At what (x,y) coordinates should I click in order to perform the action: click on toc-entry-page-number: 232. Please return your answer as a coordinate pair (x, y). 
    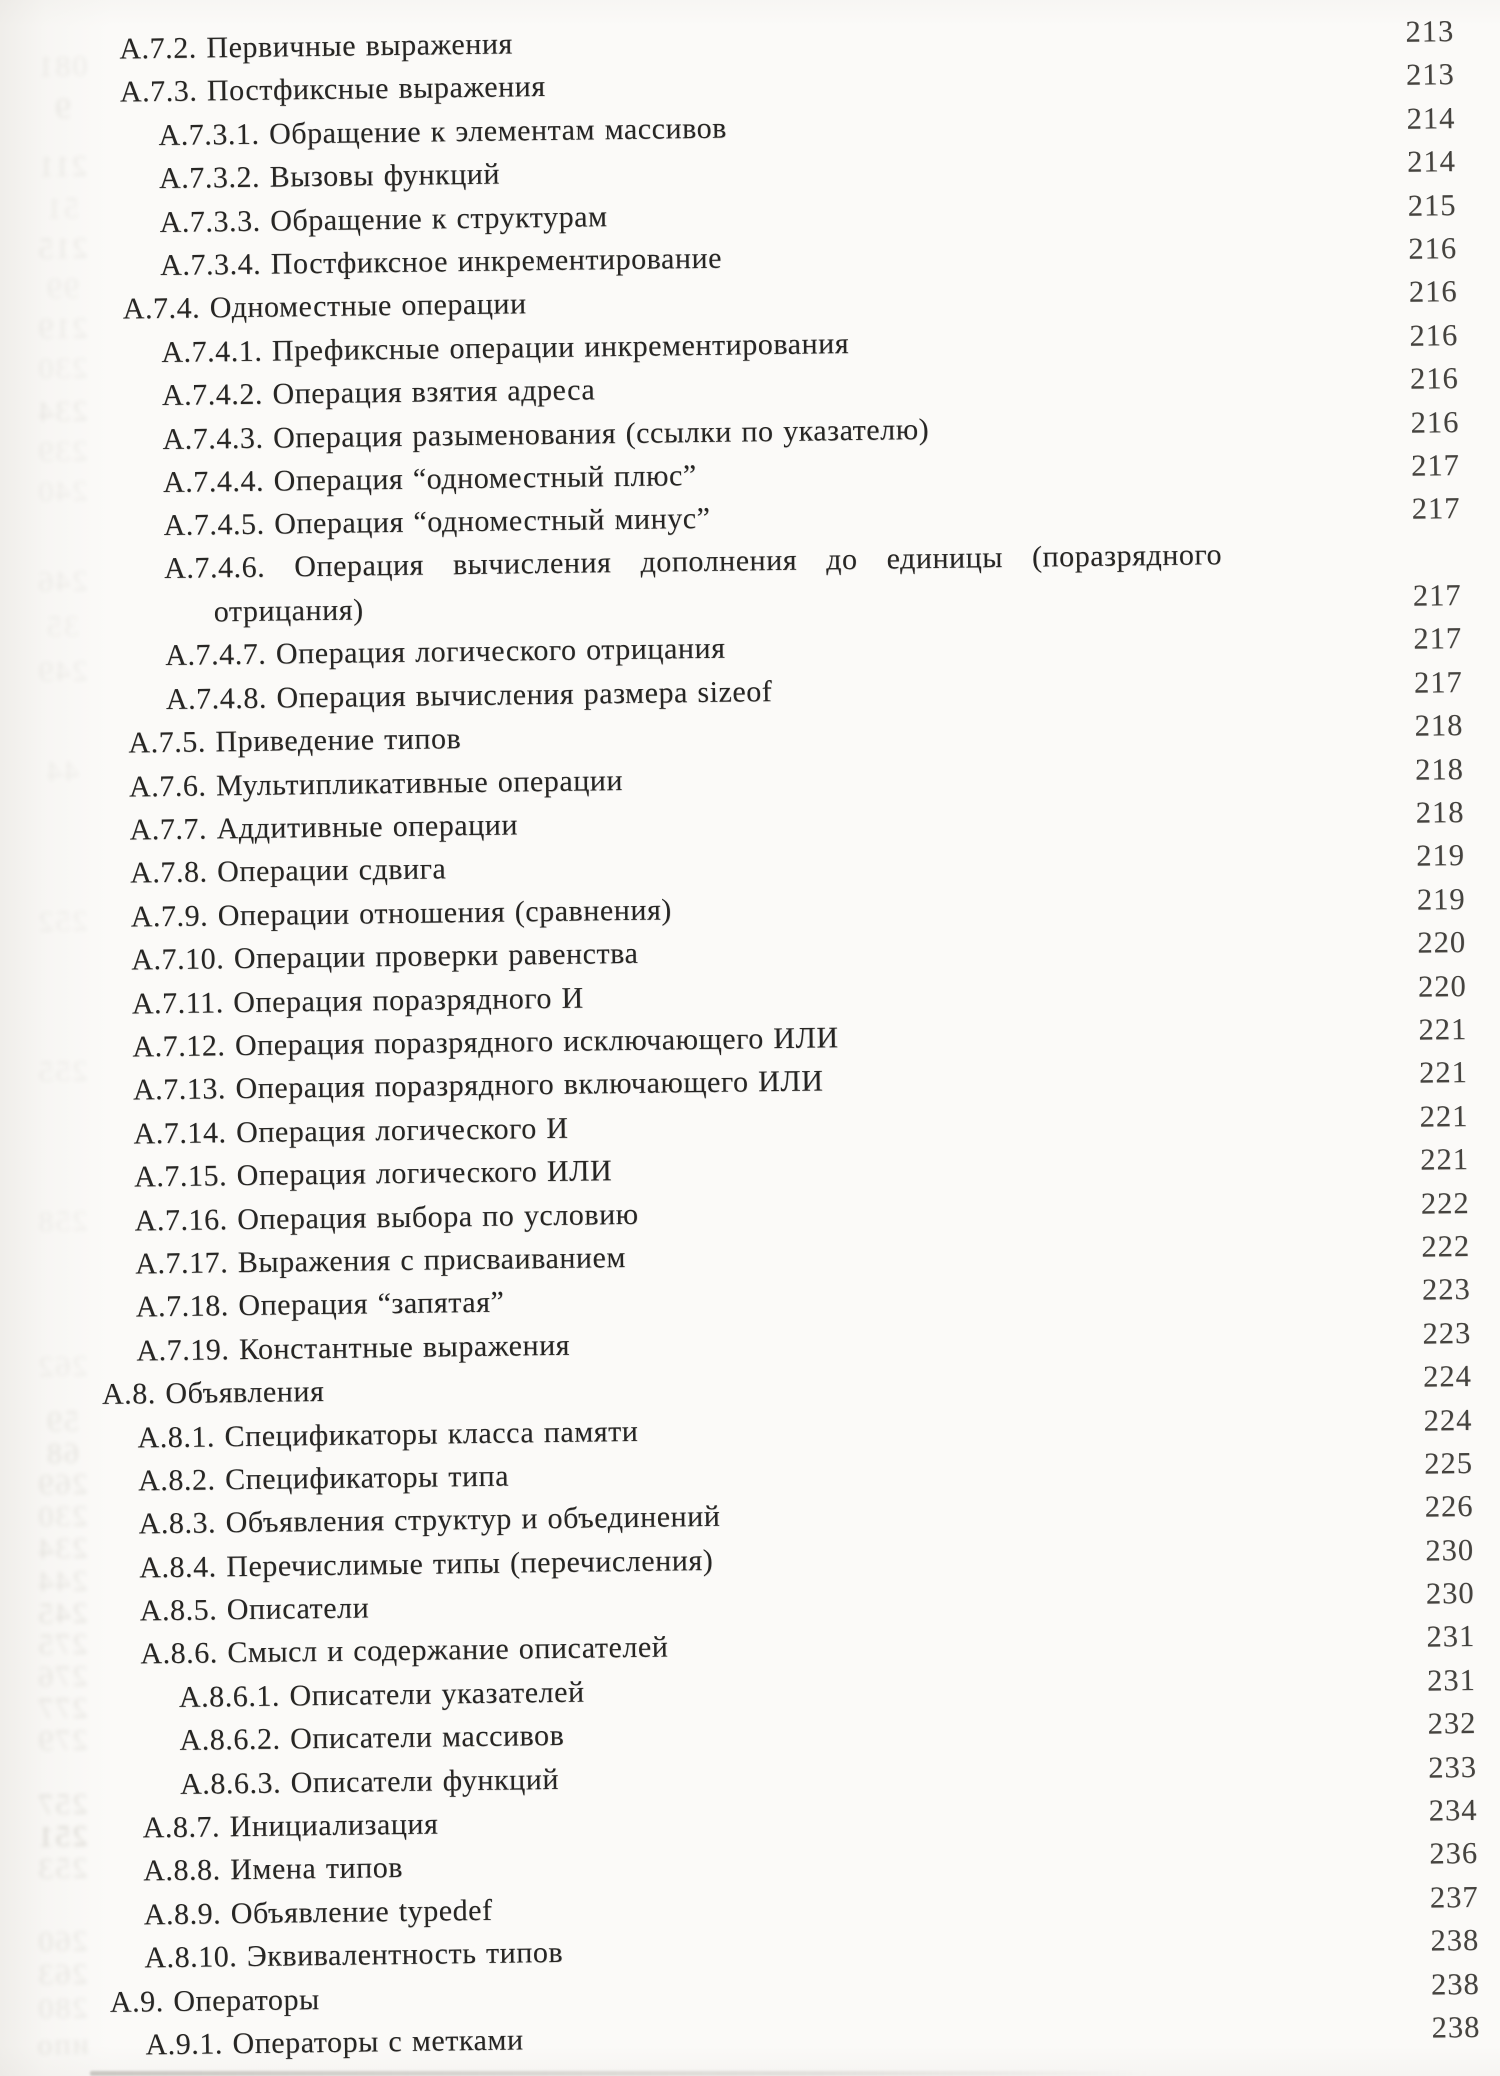
    Looking at the image, I should click on (1452, 1723).